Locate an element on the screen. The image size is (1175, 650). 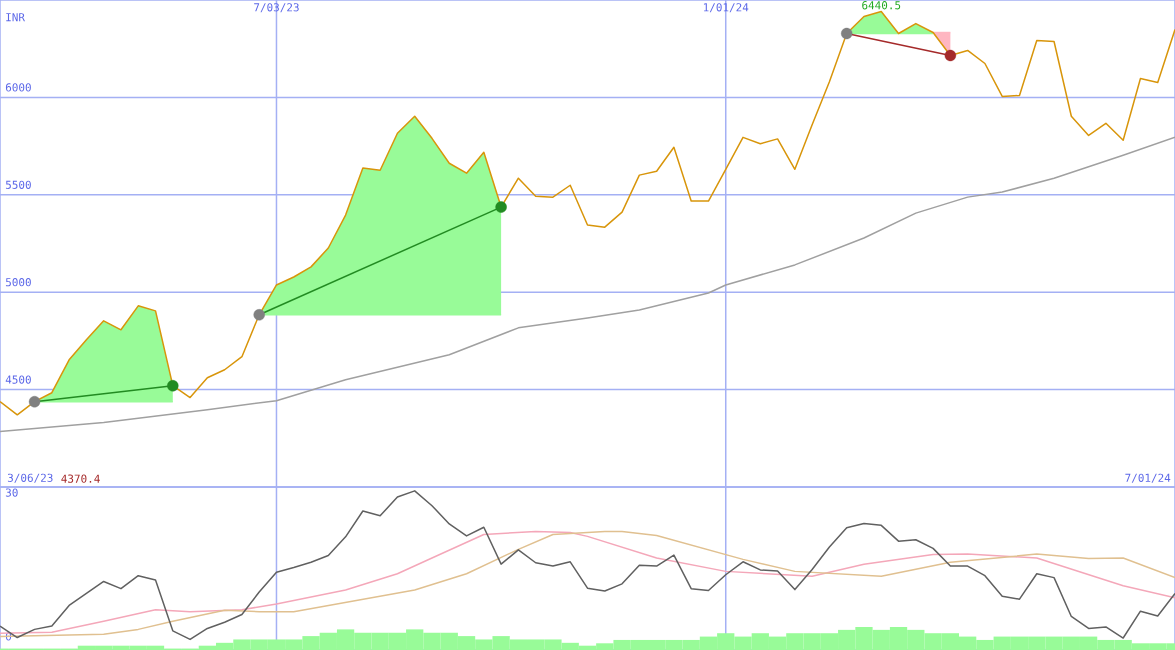
annotation: 3/06/23 is located at coordinates (30, 478).